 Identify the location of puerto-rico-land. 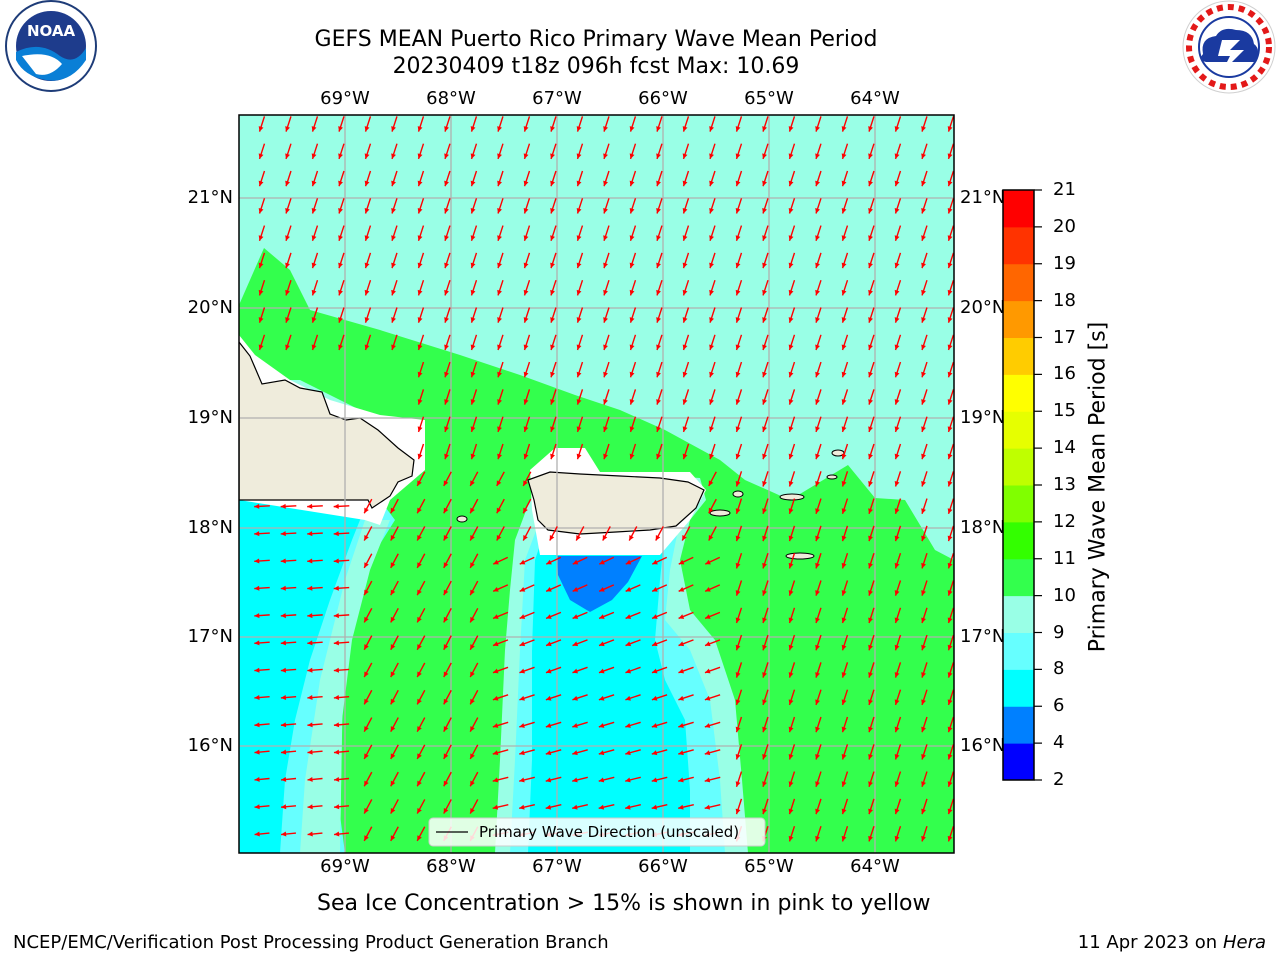
(616, 503).